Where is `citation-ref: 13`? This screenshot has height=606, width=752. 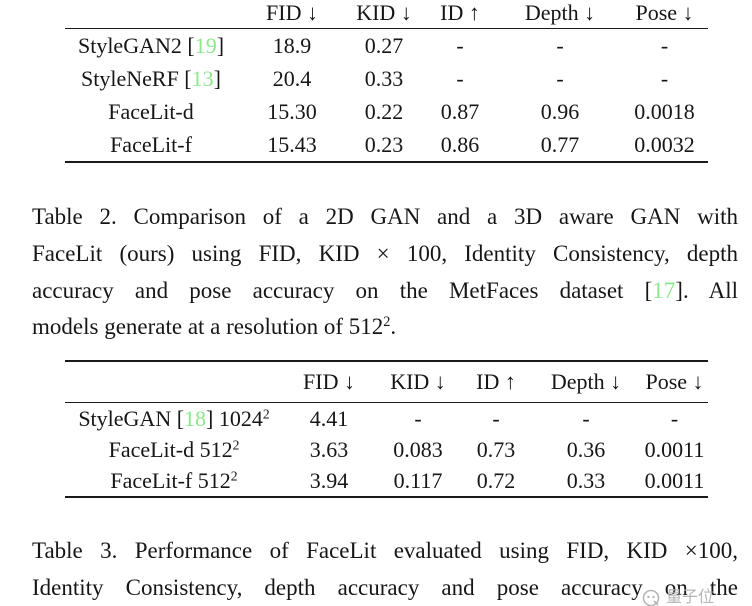
citation-ref: 13 is located at coordinates (202, 78).